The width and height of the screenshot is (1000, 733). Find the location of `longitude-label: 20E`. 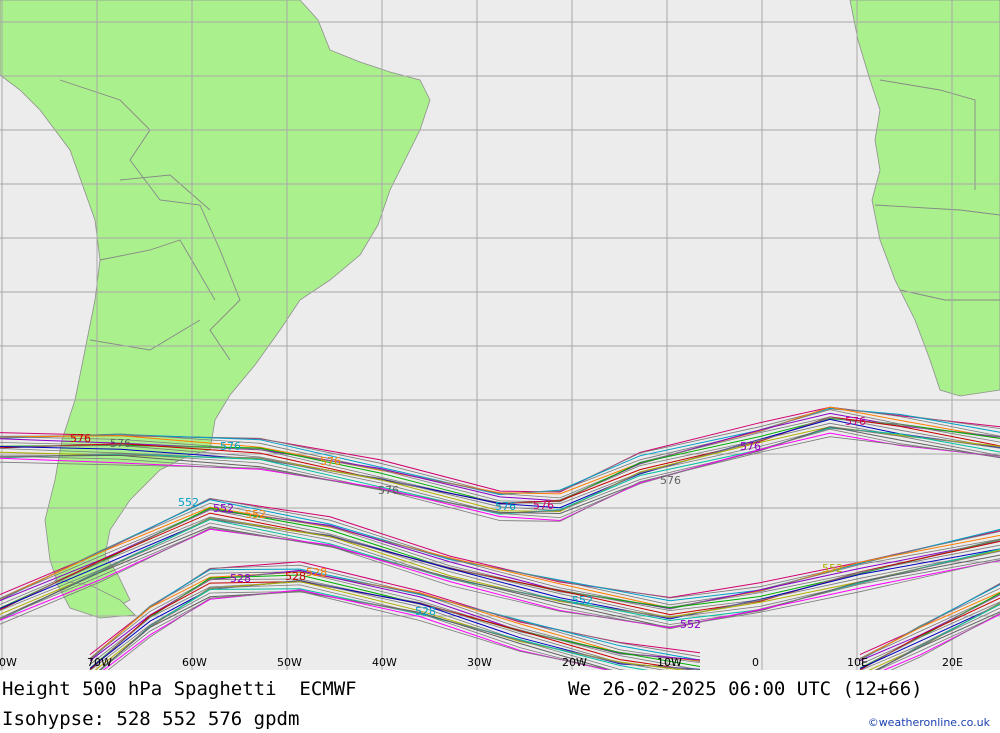

longitude-label: 20E is located at coordinates (952, 662).